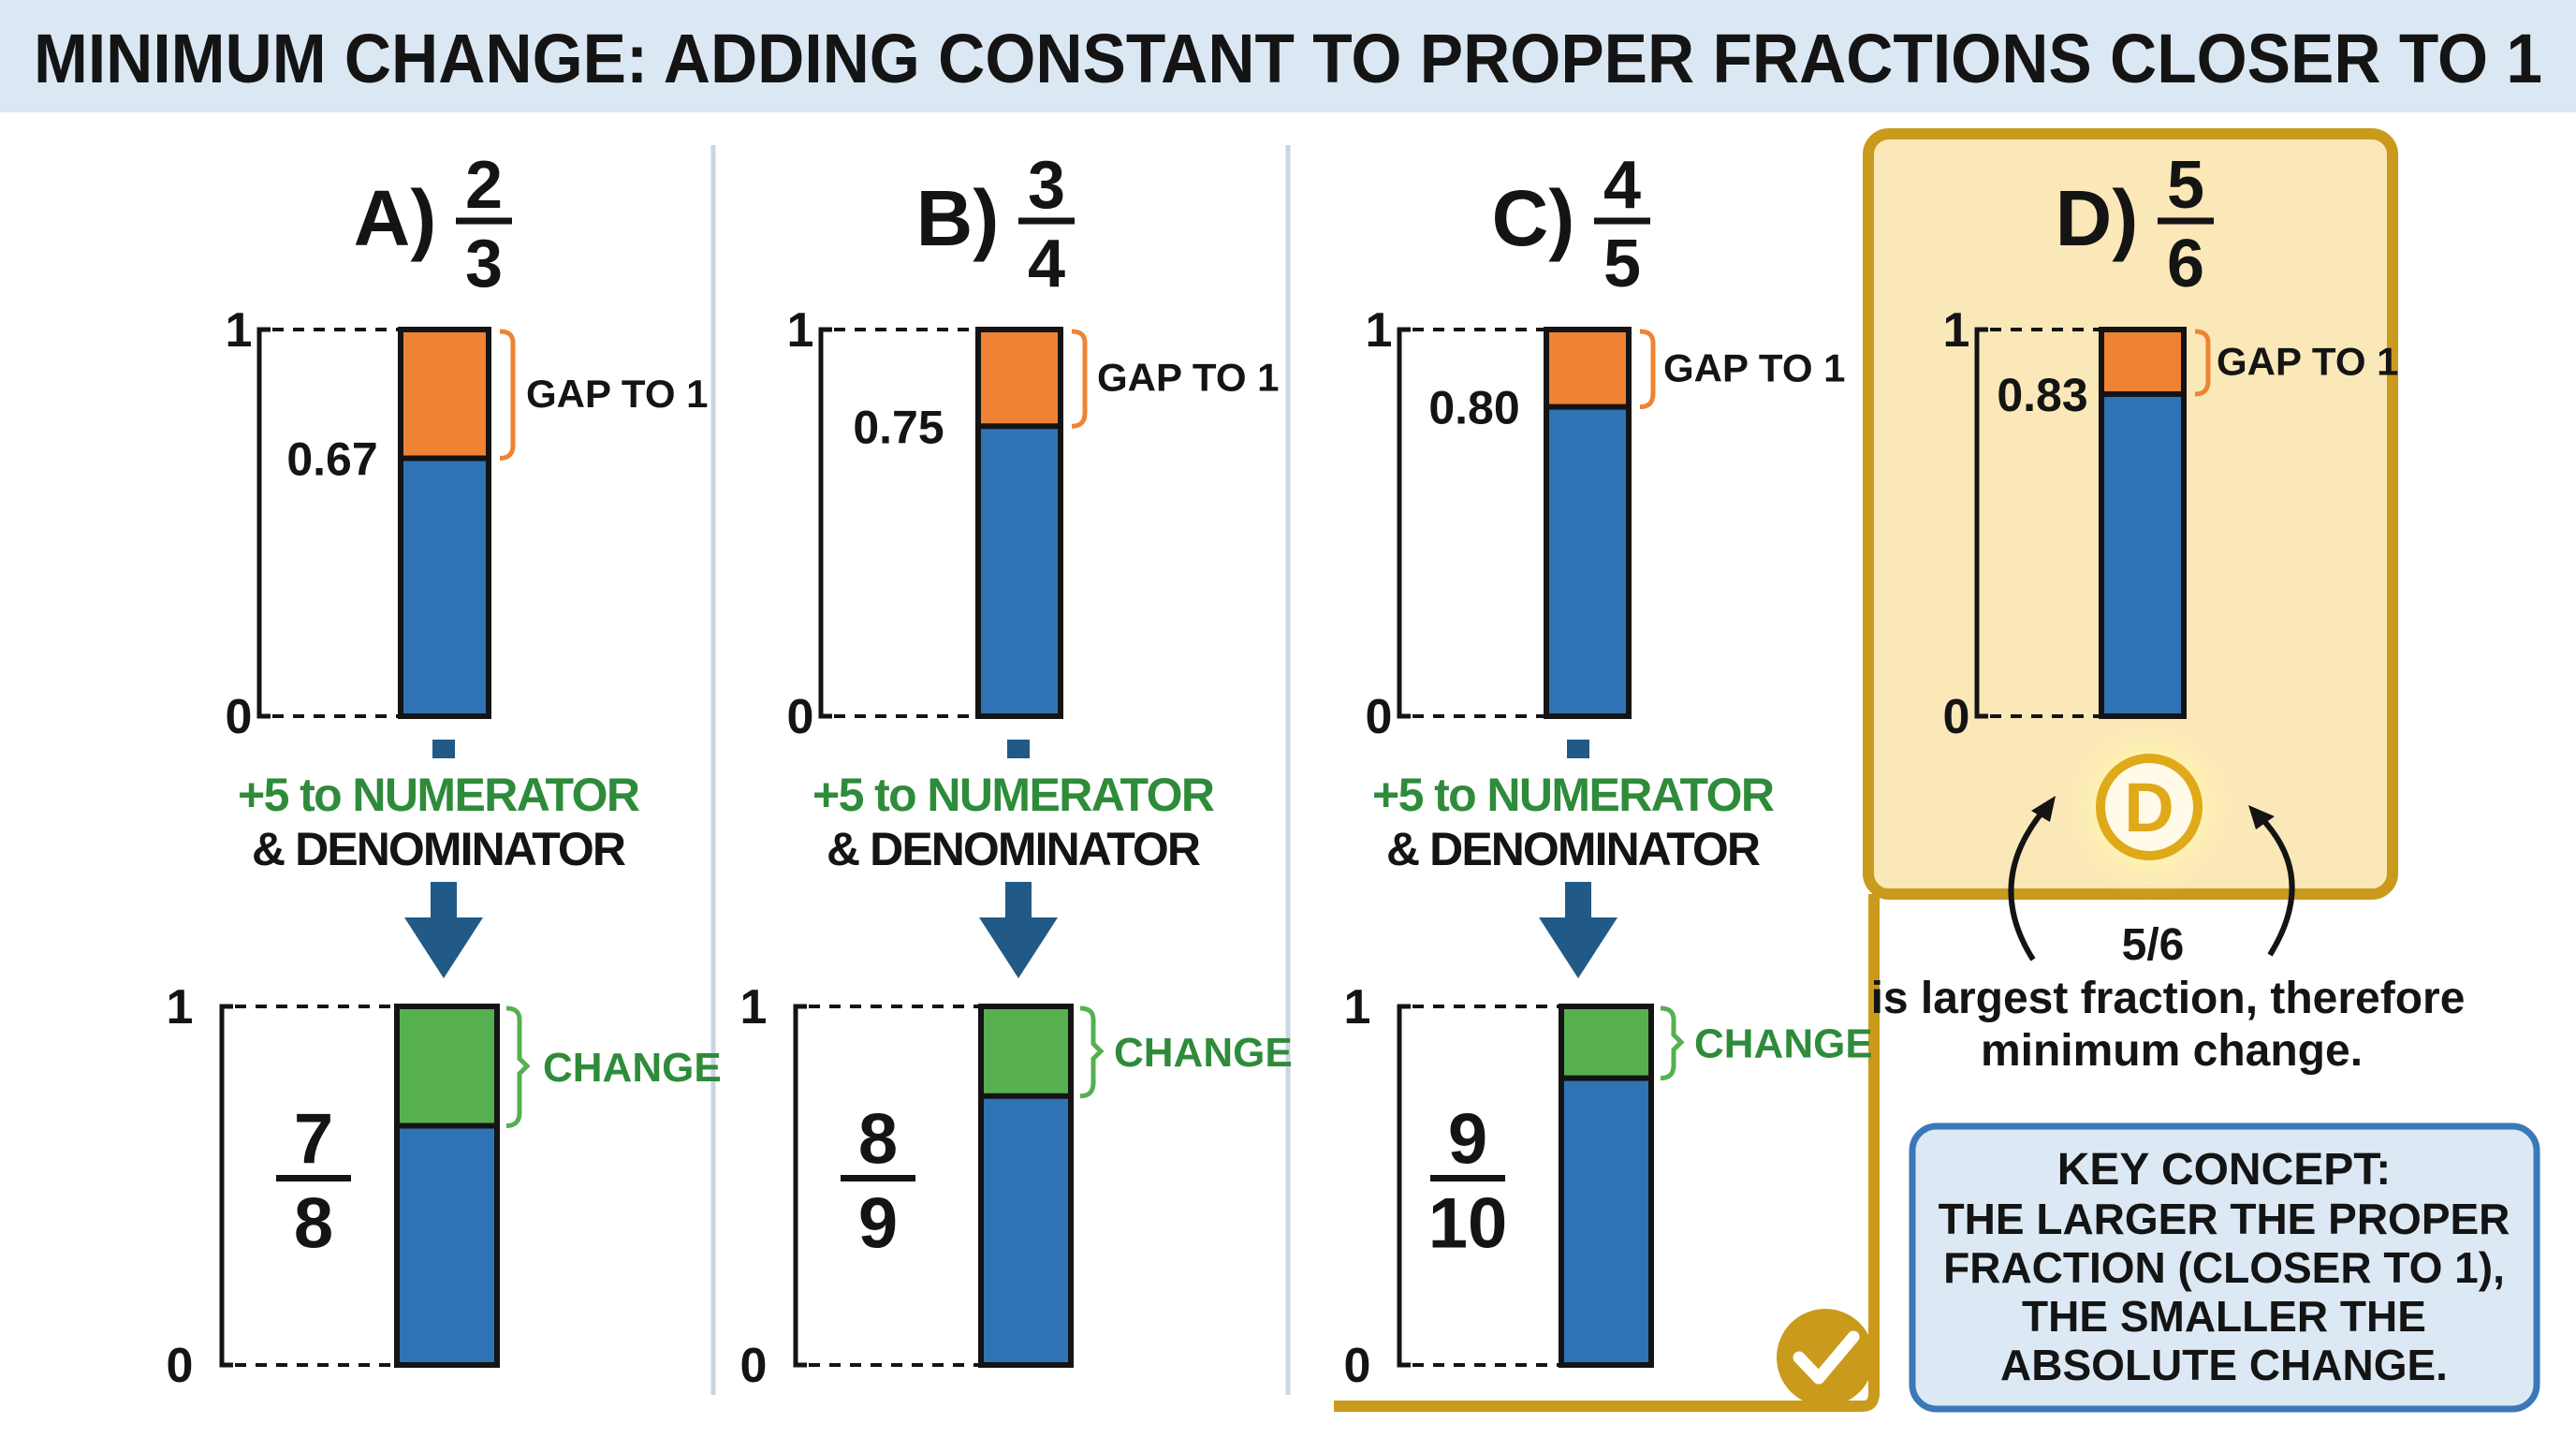 This screenshot has height=1438, width=2576. I want to click on value-label: 0.67, so click(331, 459).